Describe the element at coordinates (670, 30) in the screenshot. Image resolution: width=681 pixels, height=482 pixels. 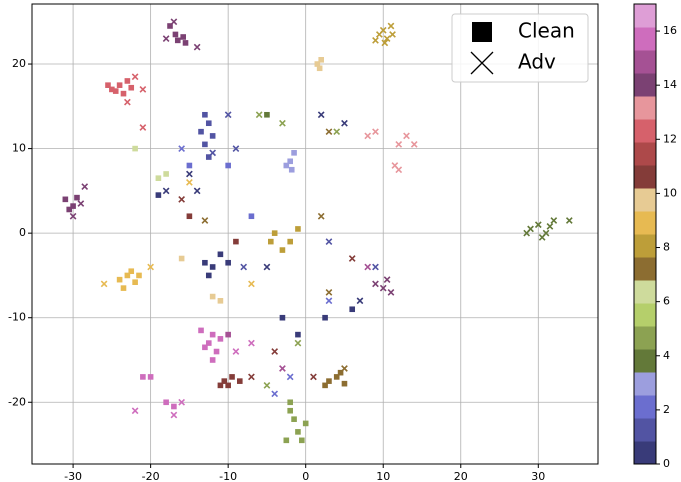
I see `colorbar-tick-label: 16` at that location.